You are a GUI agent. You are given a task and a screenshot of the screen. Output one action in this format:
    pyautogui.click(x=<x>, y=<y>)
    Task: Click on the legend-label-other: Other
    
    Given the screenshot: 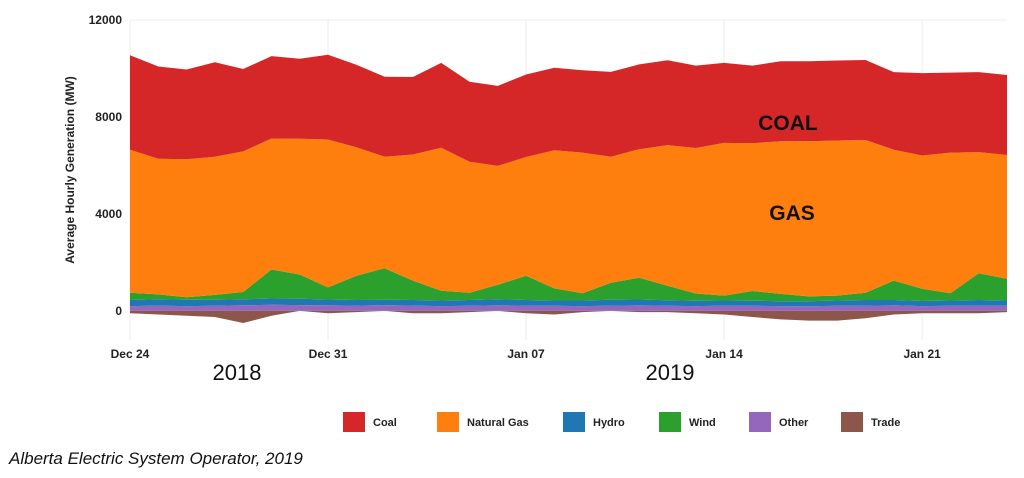 What is the action you would take?
    pyautogui.click(x=794, y=423)
    